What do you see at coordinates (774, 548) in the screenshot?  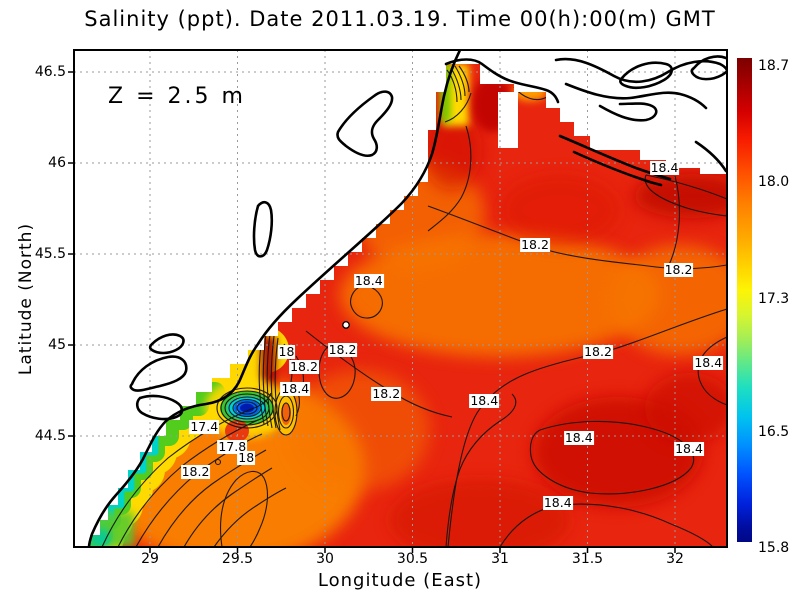 I see `colorbar-tick-label: 15.8` at bounding box center [774, 548].